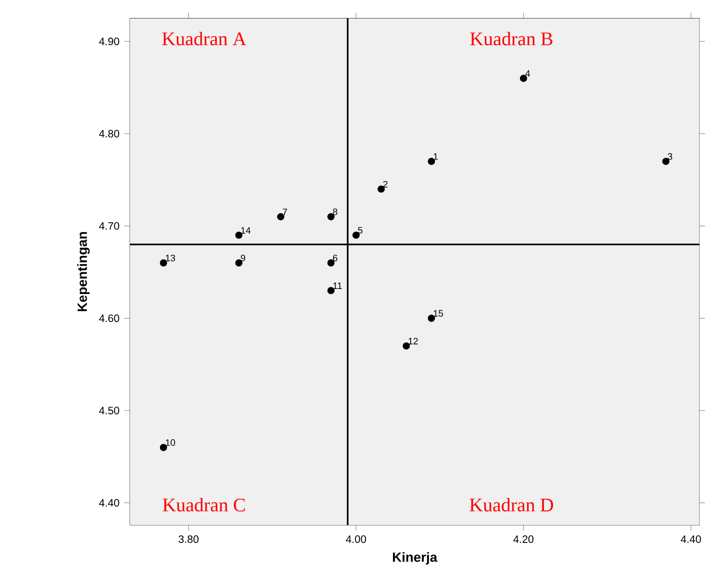  I want to click on annotation: 6, so click(335, 258).